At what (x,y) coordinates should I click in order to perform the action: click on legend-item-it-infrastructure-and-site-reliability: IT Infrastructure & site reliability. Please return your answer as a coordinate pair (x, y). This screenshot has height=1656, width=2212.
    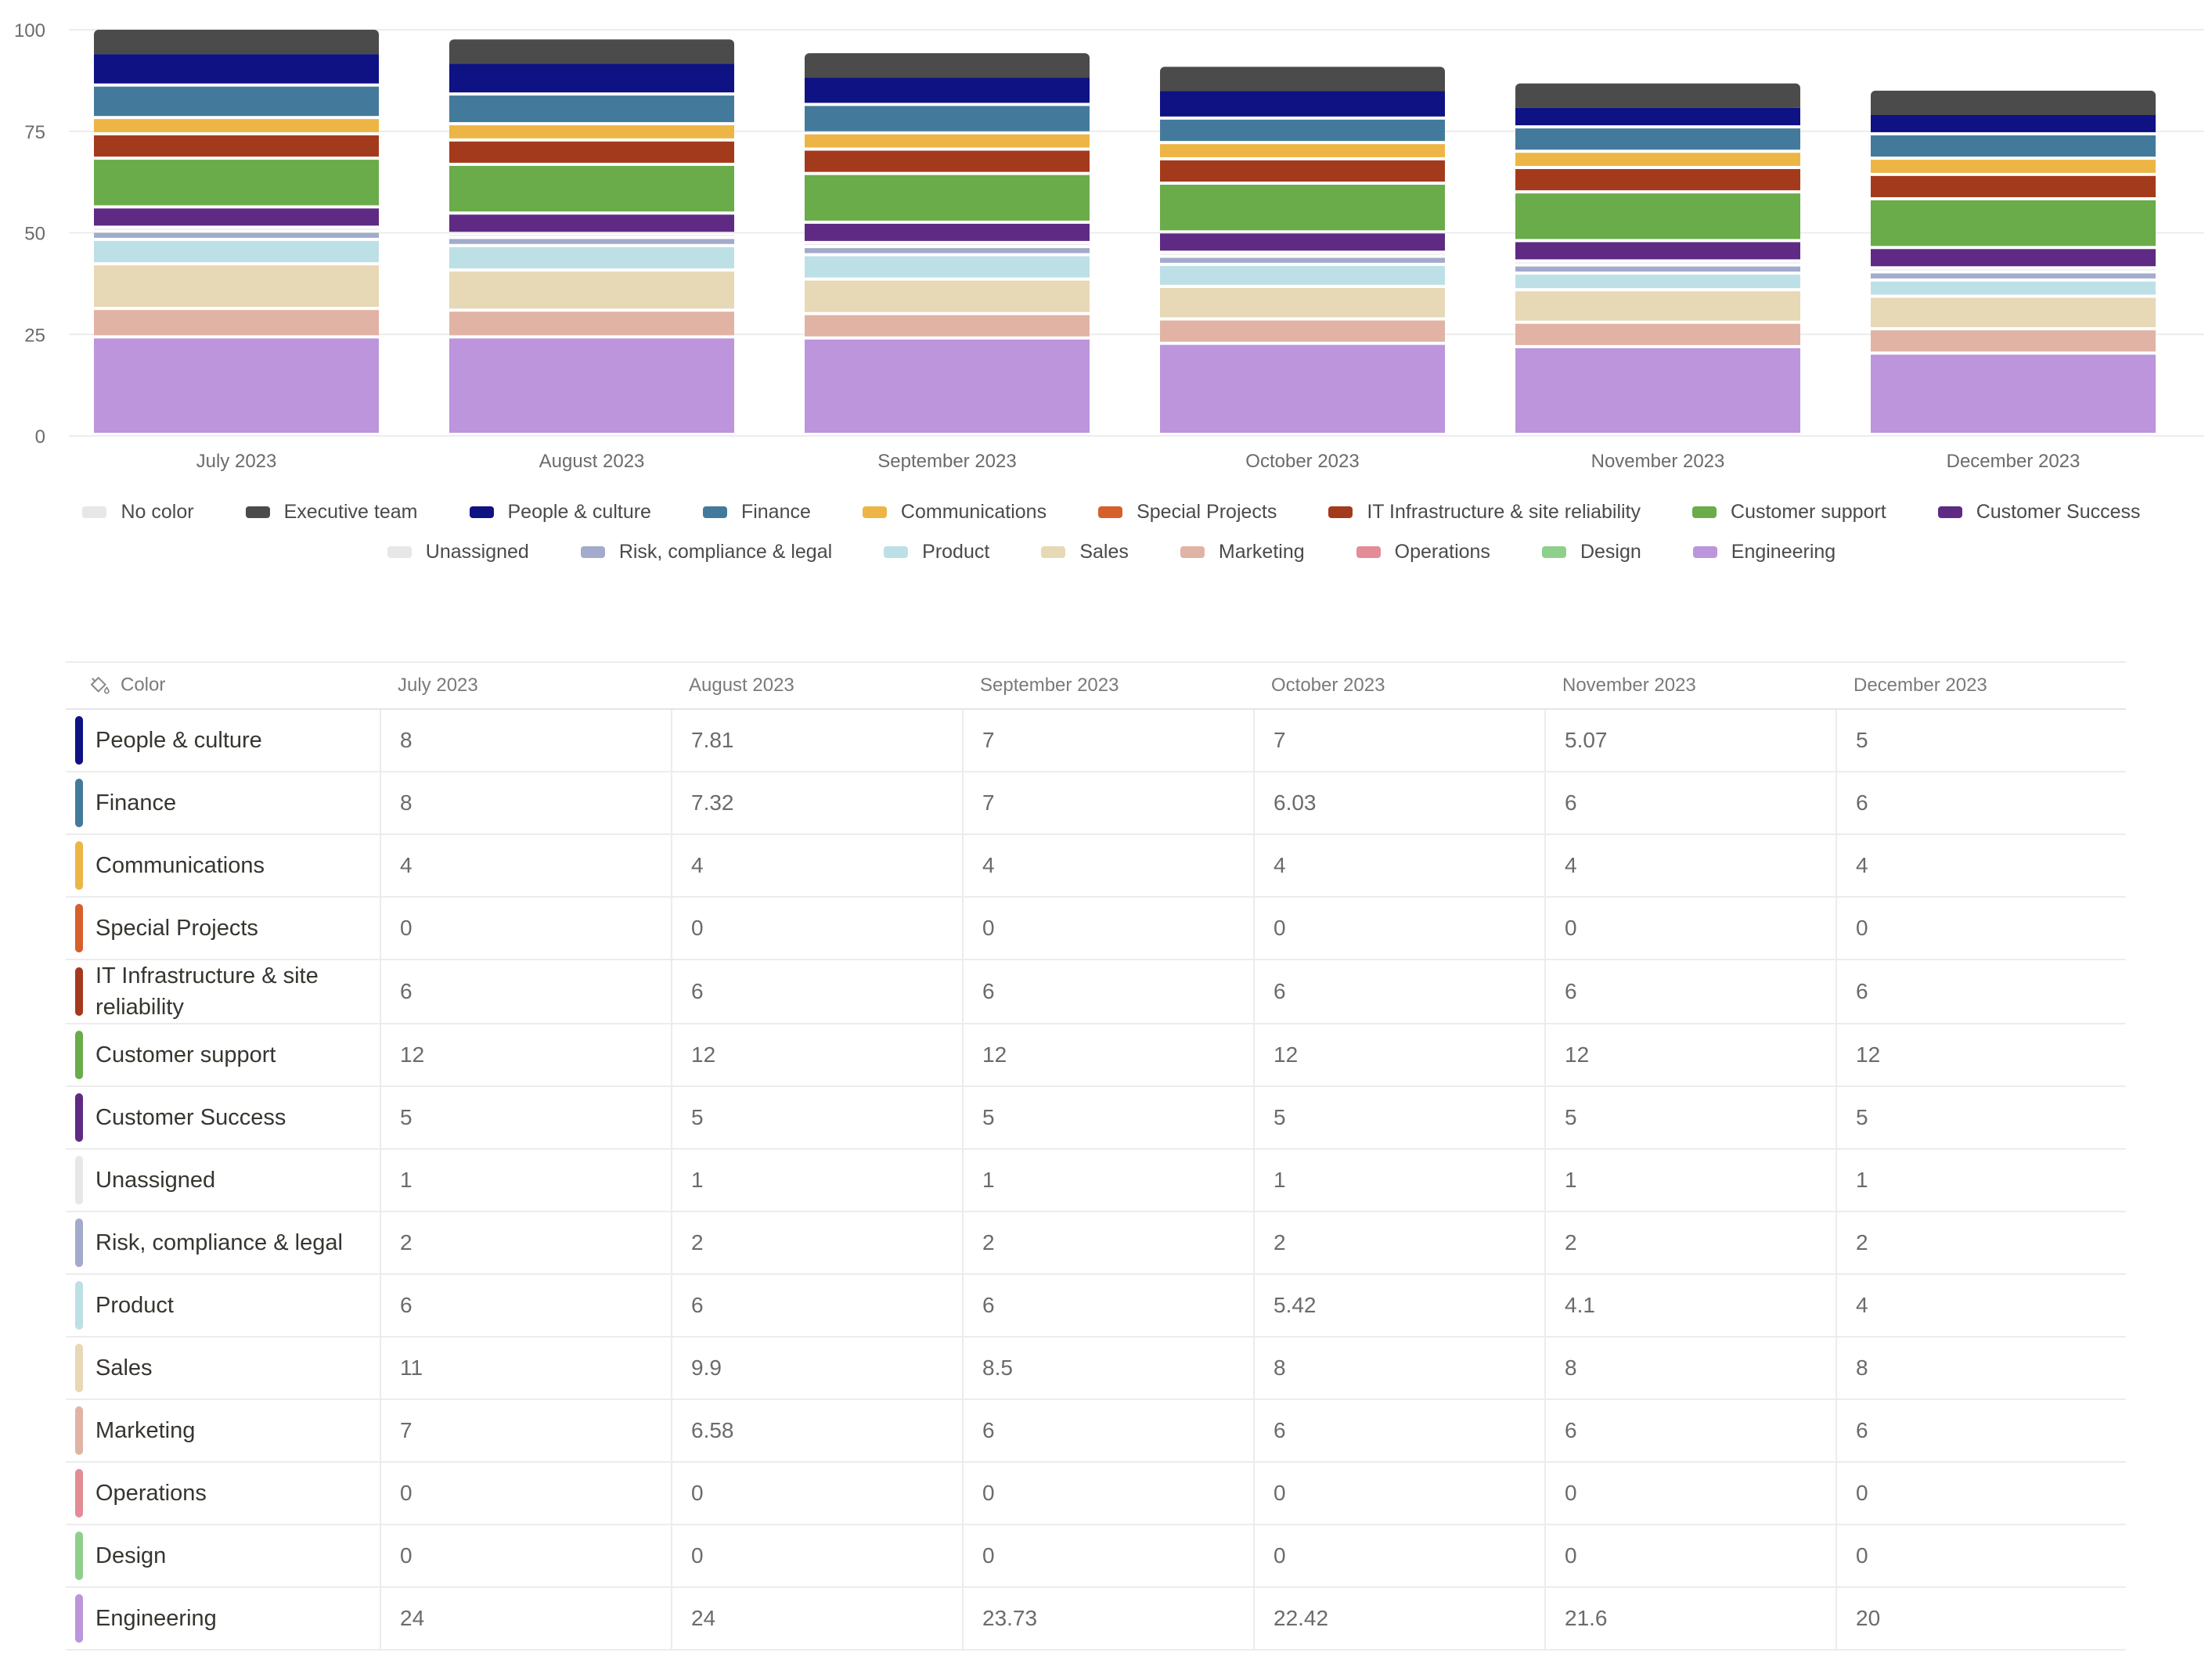
    Looking at the image, I should click on (1484, 512).